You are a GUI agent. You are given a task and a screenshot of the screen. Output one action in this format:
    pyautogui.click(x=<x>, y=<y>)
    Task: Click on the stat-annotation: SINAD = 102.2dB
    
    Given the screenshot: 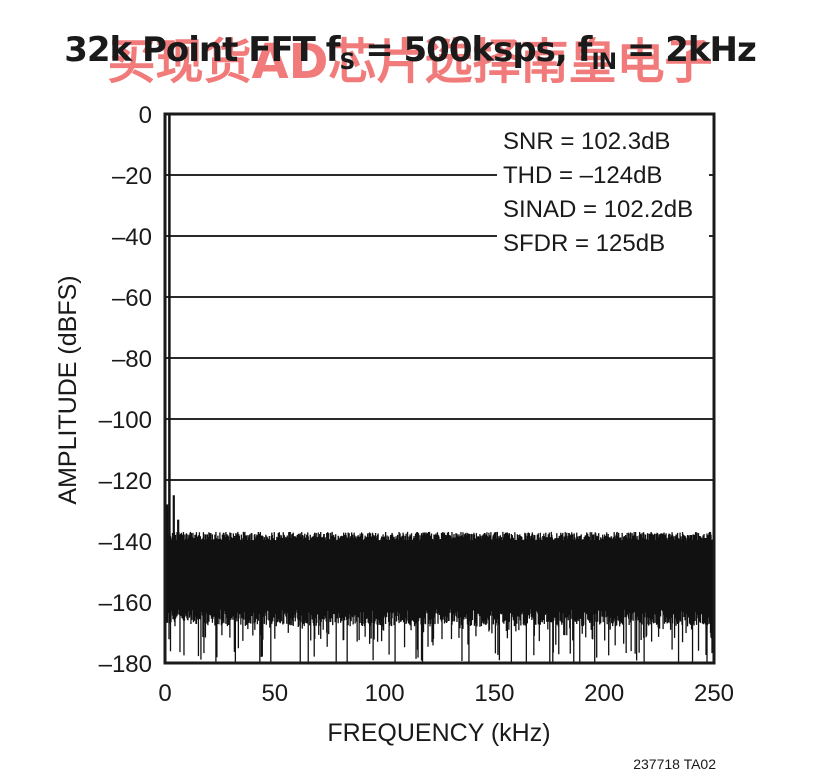 What is the action you would take?
    pyautogui.click(x=598, y=209)
    